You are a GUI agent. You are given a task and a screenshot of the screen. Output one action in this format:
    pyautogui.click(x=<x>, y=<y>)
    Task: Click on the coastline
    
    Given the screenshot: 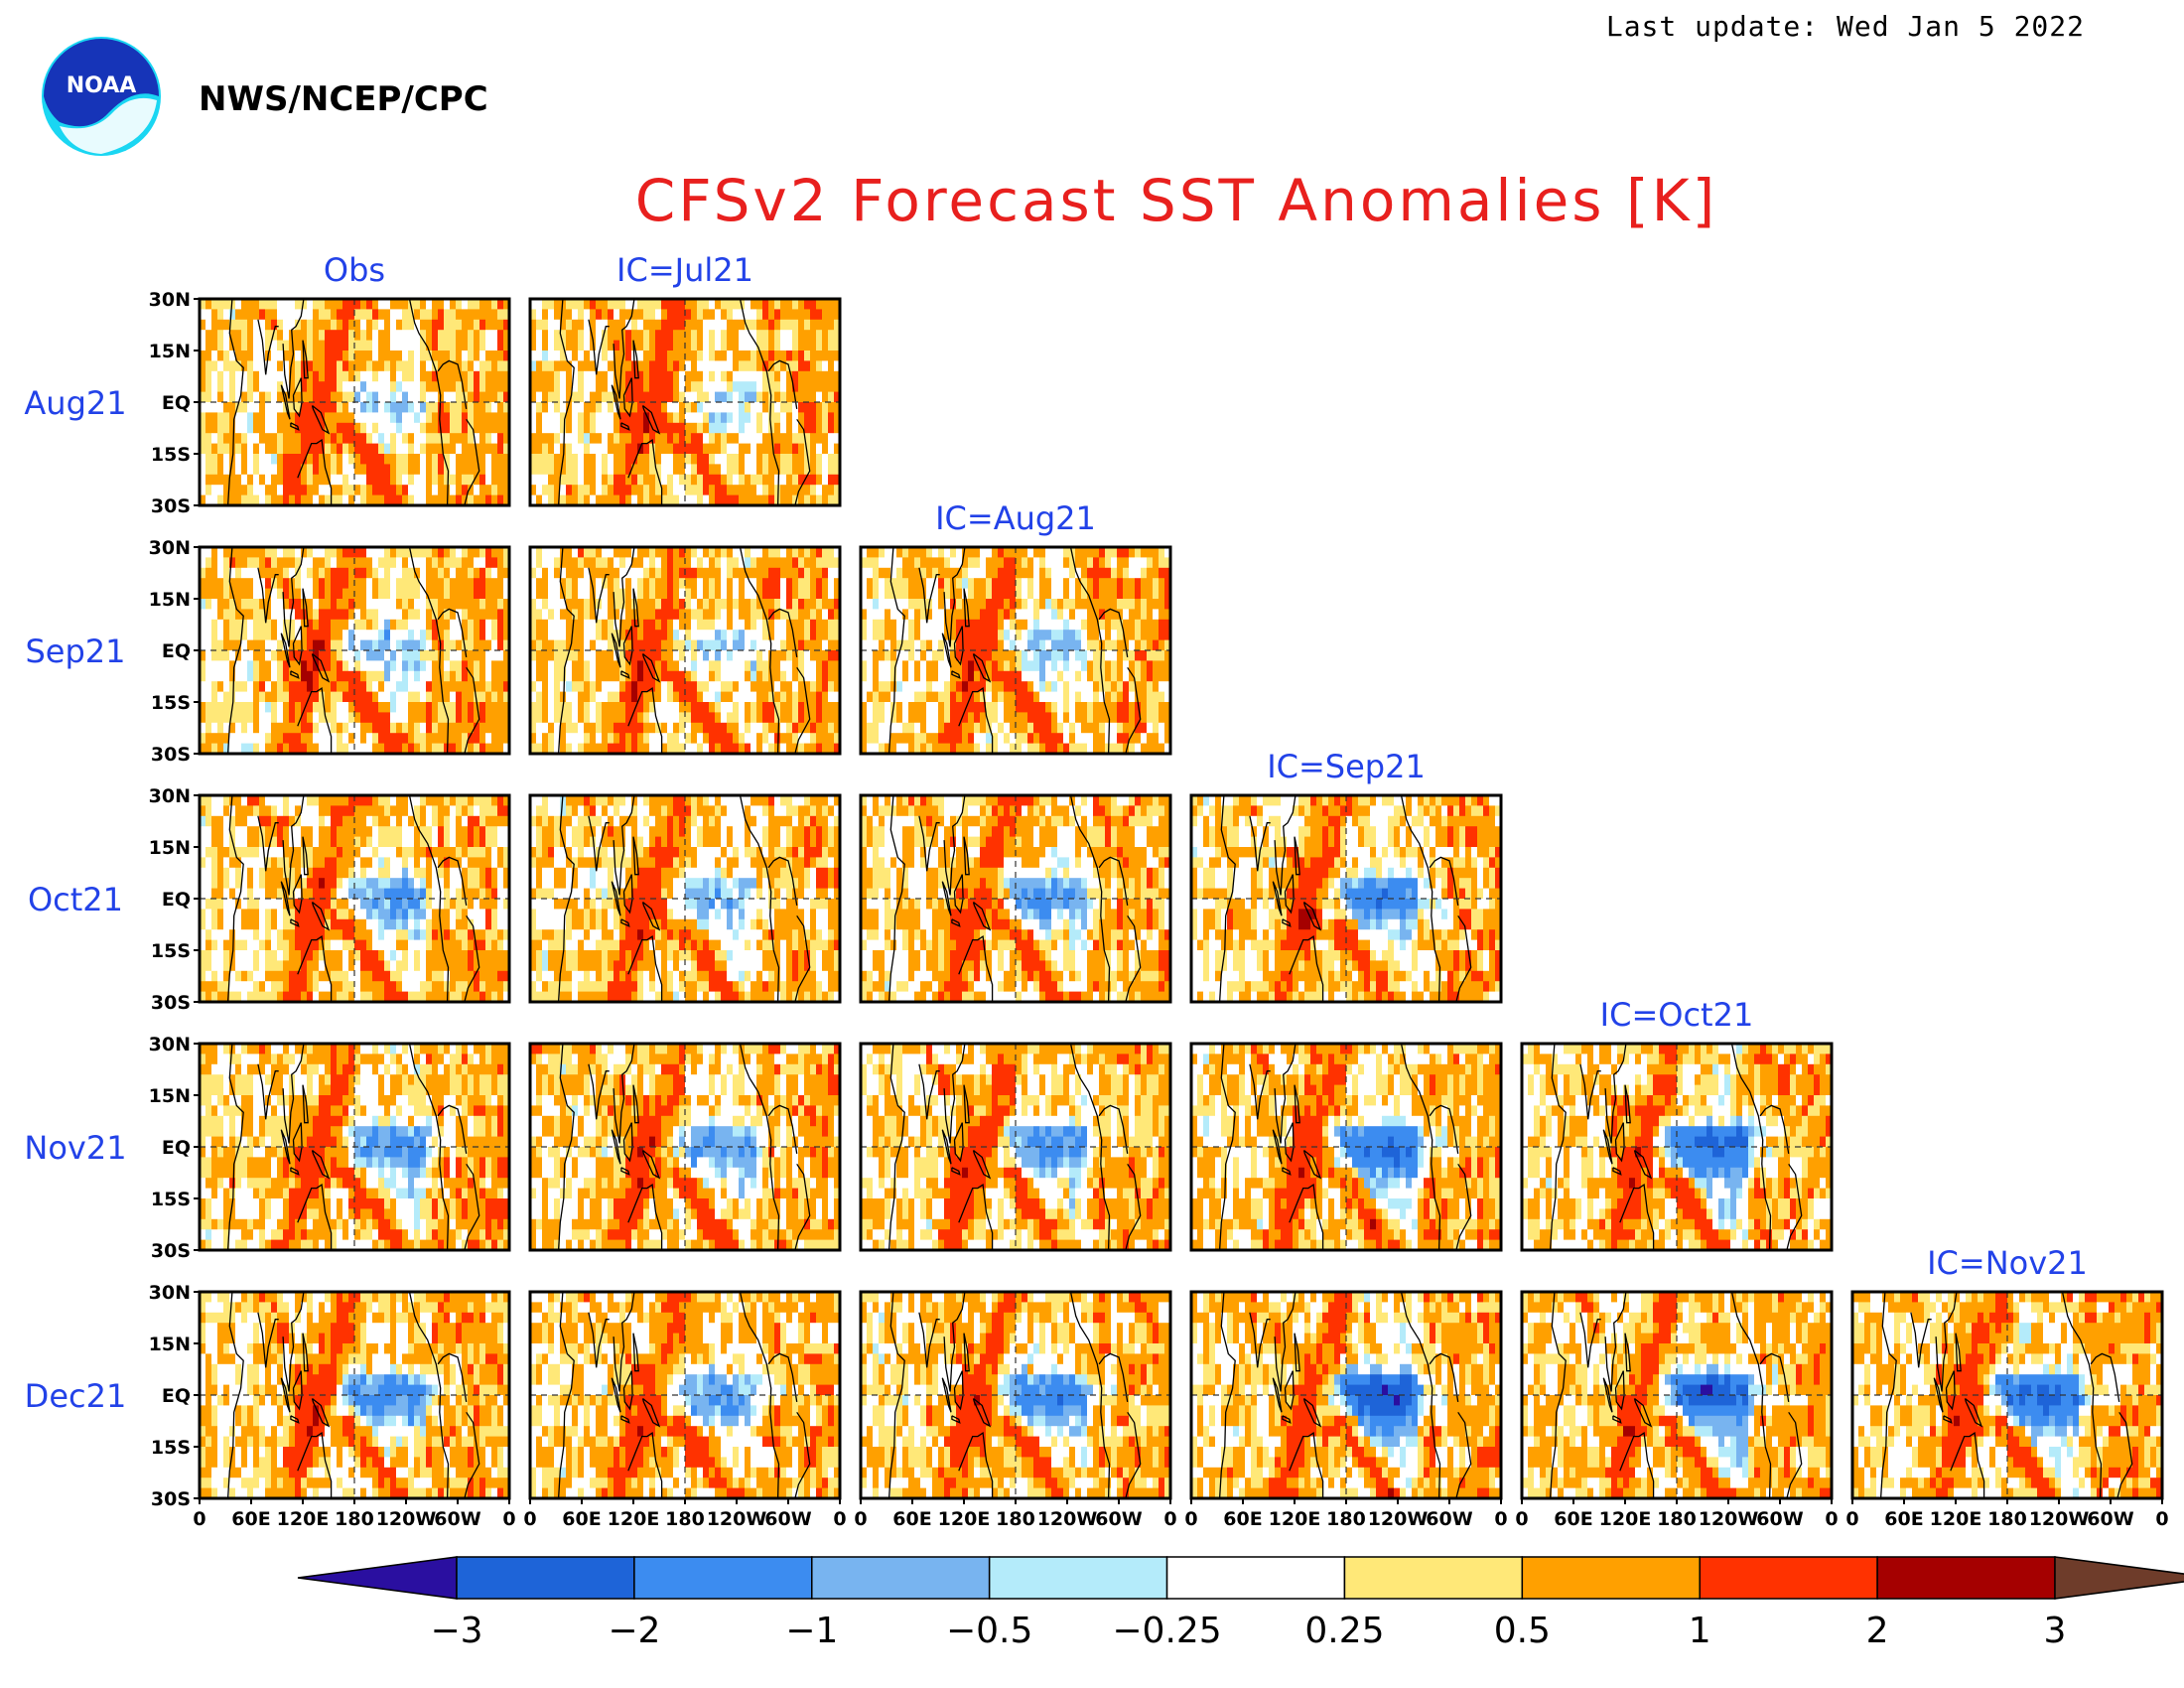 What is the action you would take?
    pyautogui.click(x=566, y=402)
    